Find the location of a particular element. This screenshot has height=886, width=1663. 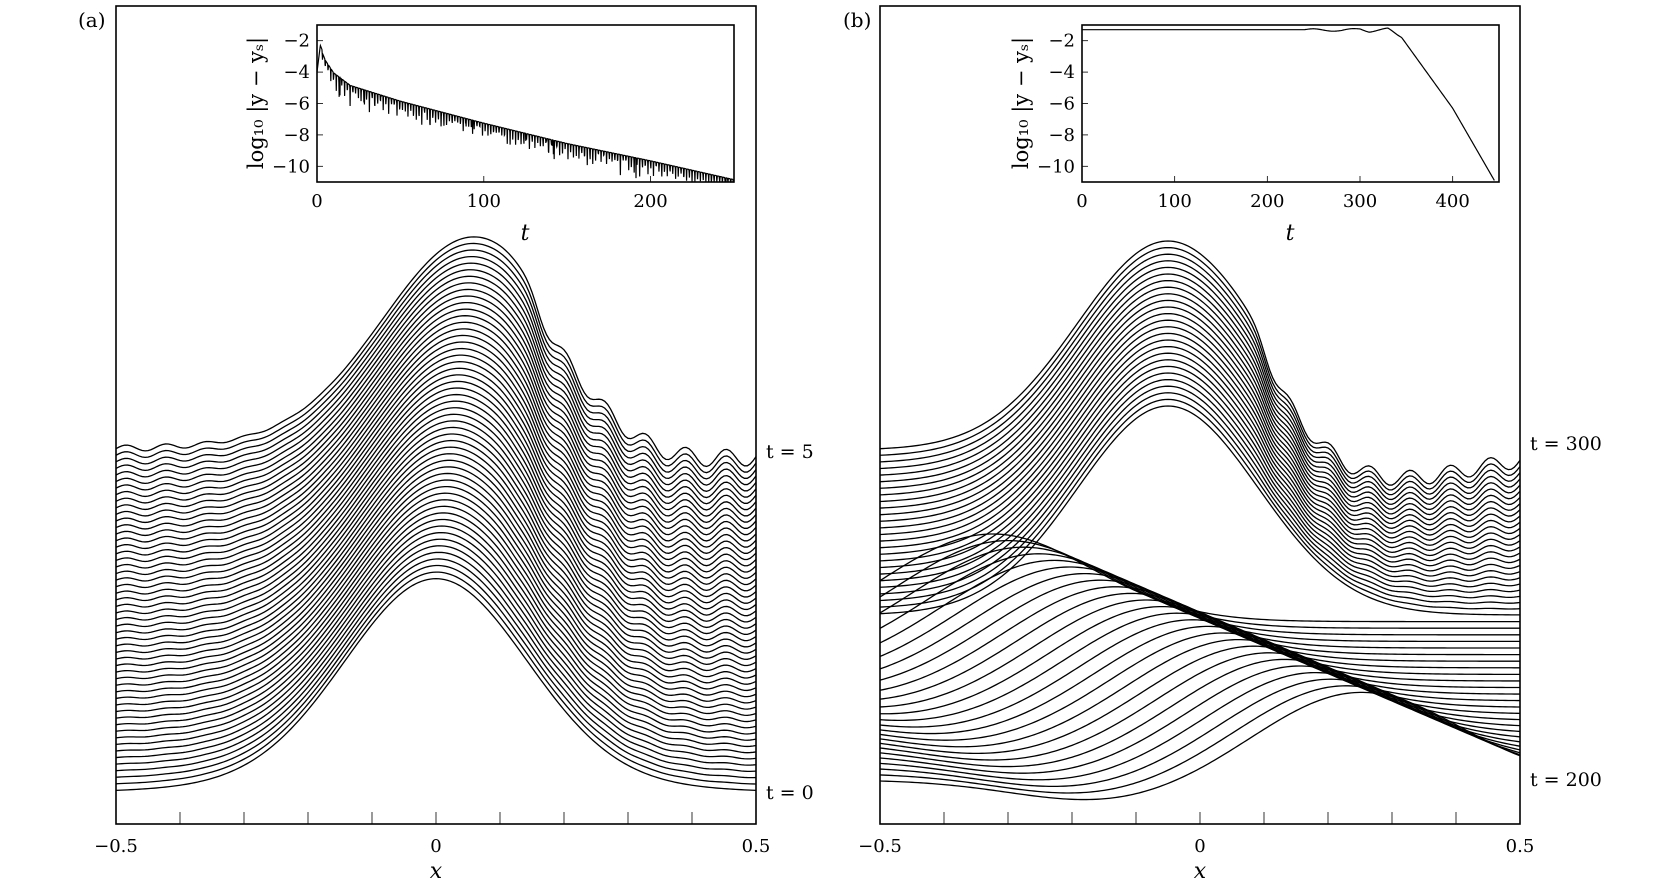

panel-a-inset-x-axis-label: t is located at coordinates (525, 233).